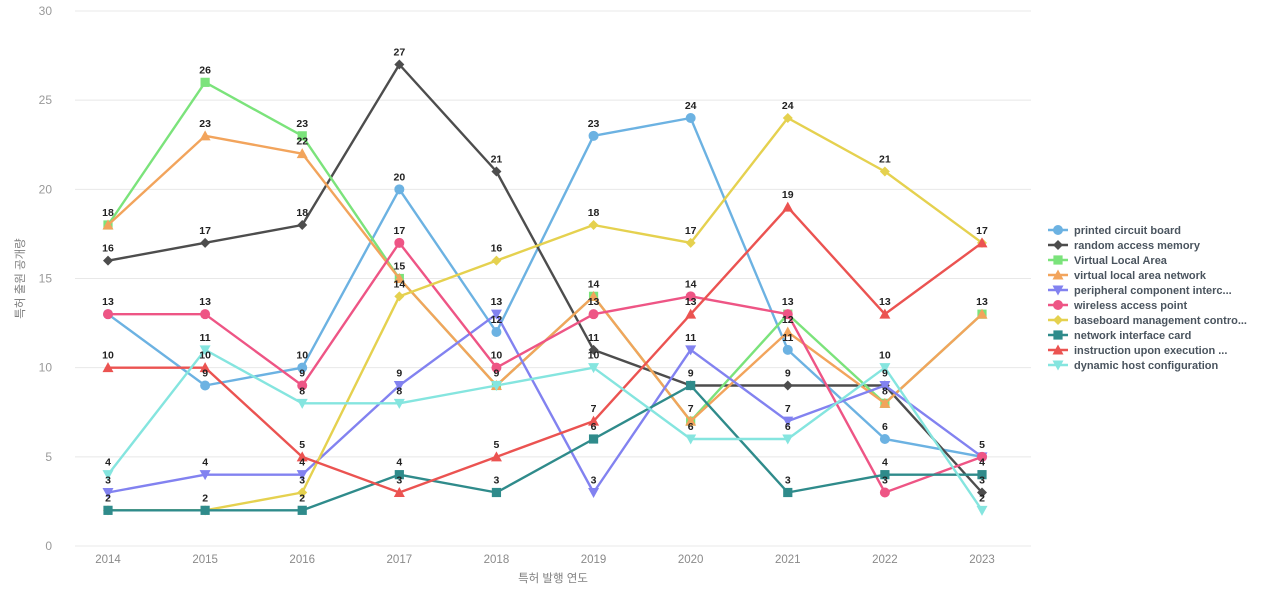 This screenshot has height=600, width=1280. Describe the element at coordinates (205, 560) in the screenshot. I see `x-tick-label: 2015` at that location.